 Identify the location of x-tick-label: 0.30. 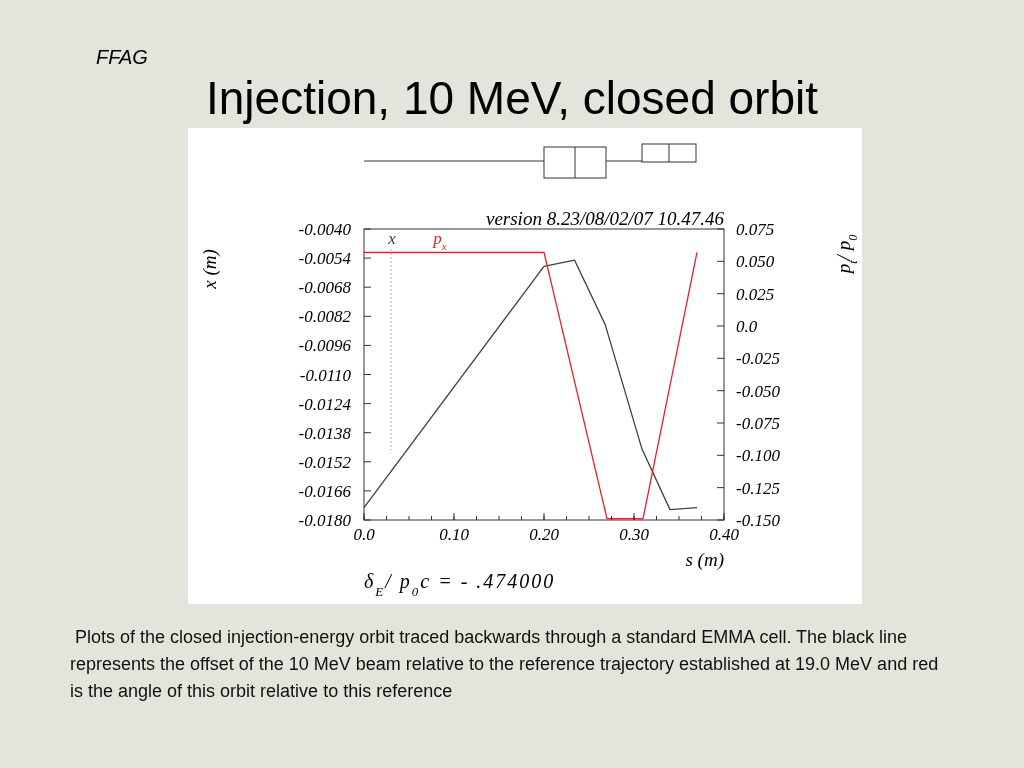
(634, 534).